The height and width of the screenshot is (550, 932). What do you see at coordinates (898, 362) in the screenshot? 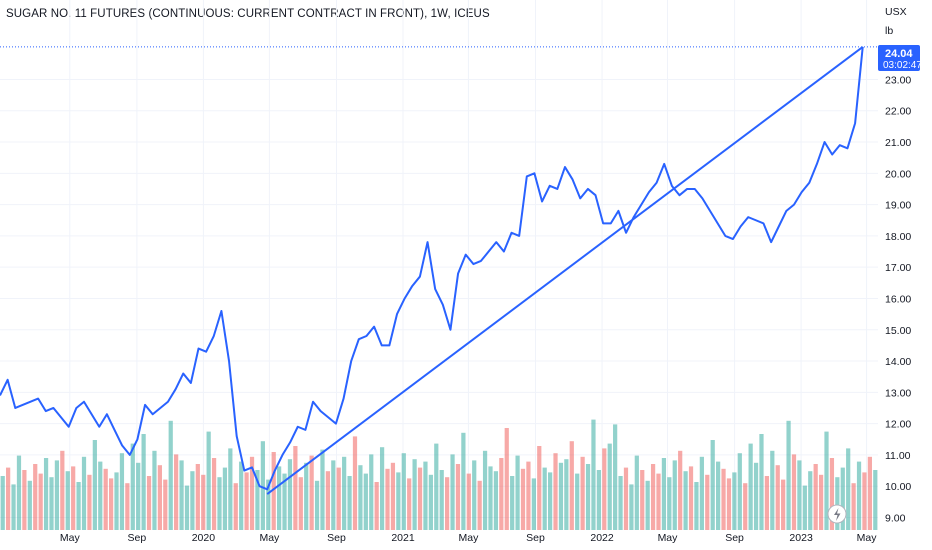
I see `y-tick-label: 14.00` at bounding box center [898, 362].